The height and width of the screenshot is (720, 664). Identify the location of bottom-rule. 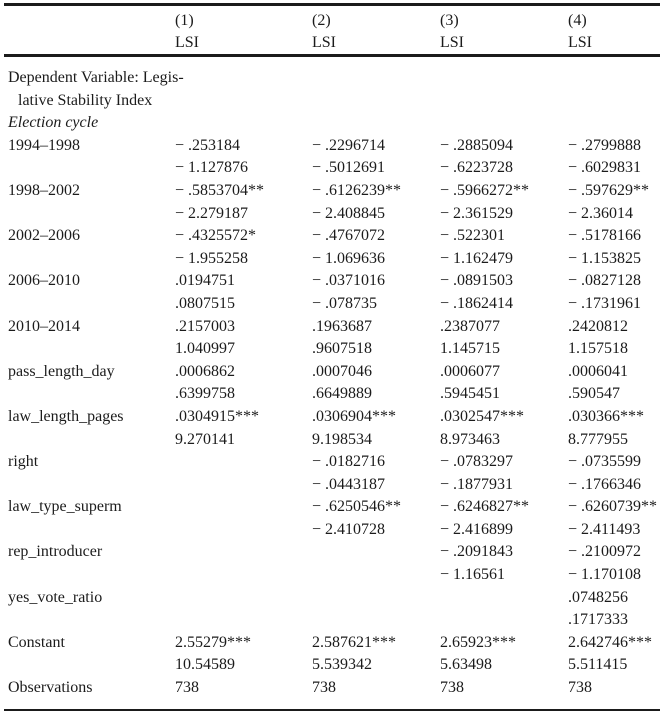
(332, 710).